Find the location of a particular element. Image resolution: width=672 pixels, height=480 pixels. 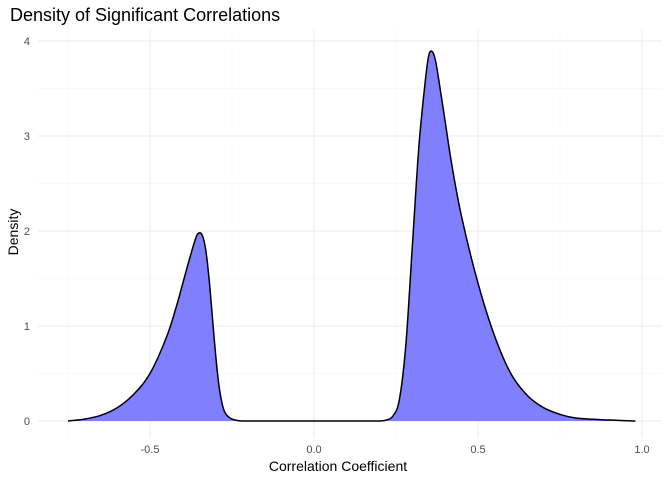

x-axis-label: Correlation Coefficient is located at coordinates (338, 466).